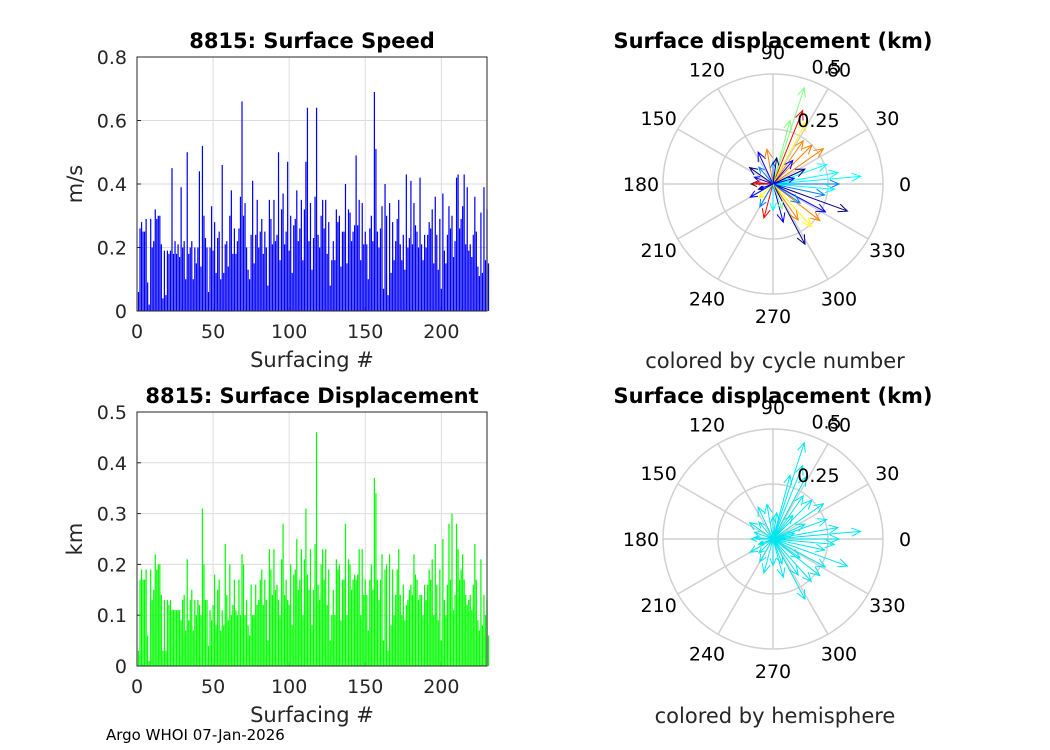  Describe the element at coordinates (826, 68) in the screenshot. I see `radial-tick-label: 0.5` at that location.